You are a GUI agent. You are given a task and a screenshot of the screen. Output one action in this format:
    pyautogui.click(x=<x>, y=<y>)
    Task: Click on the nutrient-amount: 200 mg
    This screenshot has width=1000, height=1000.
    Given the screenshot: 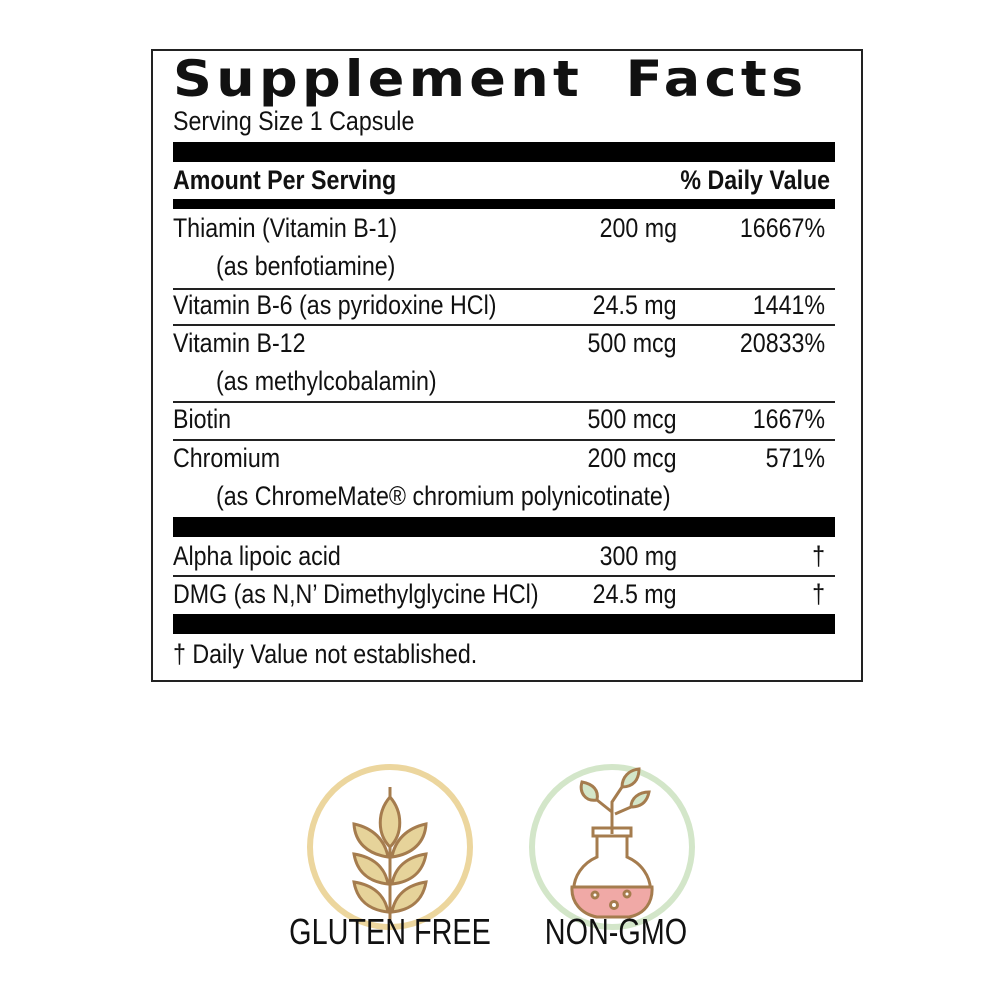 What is the action you would take?
    pyautogui.click(x=638, y=228)
    